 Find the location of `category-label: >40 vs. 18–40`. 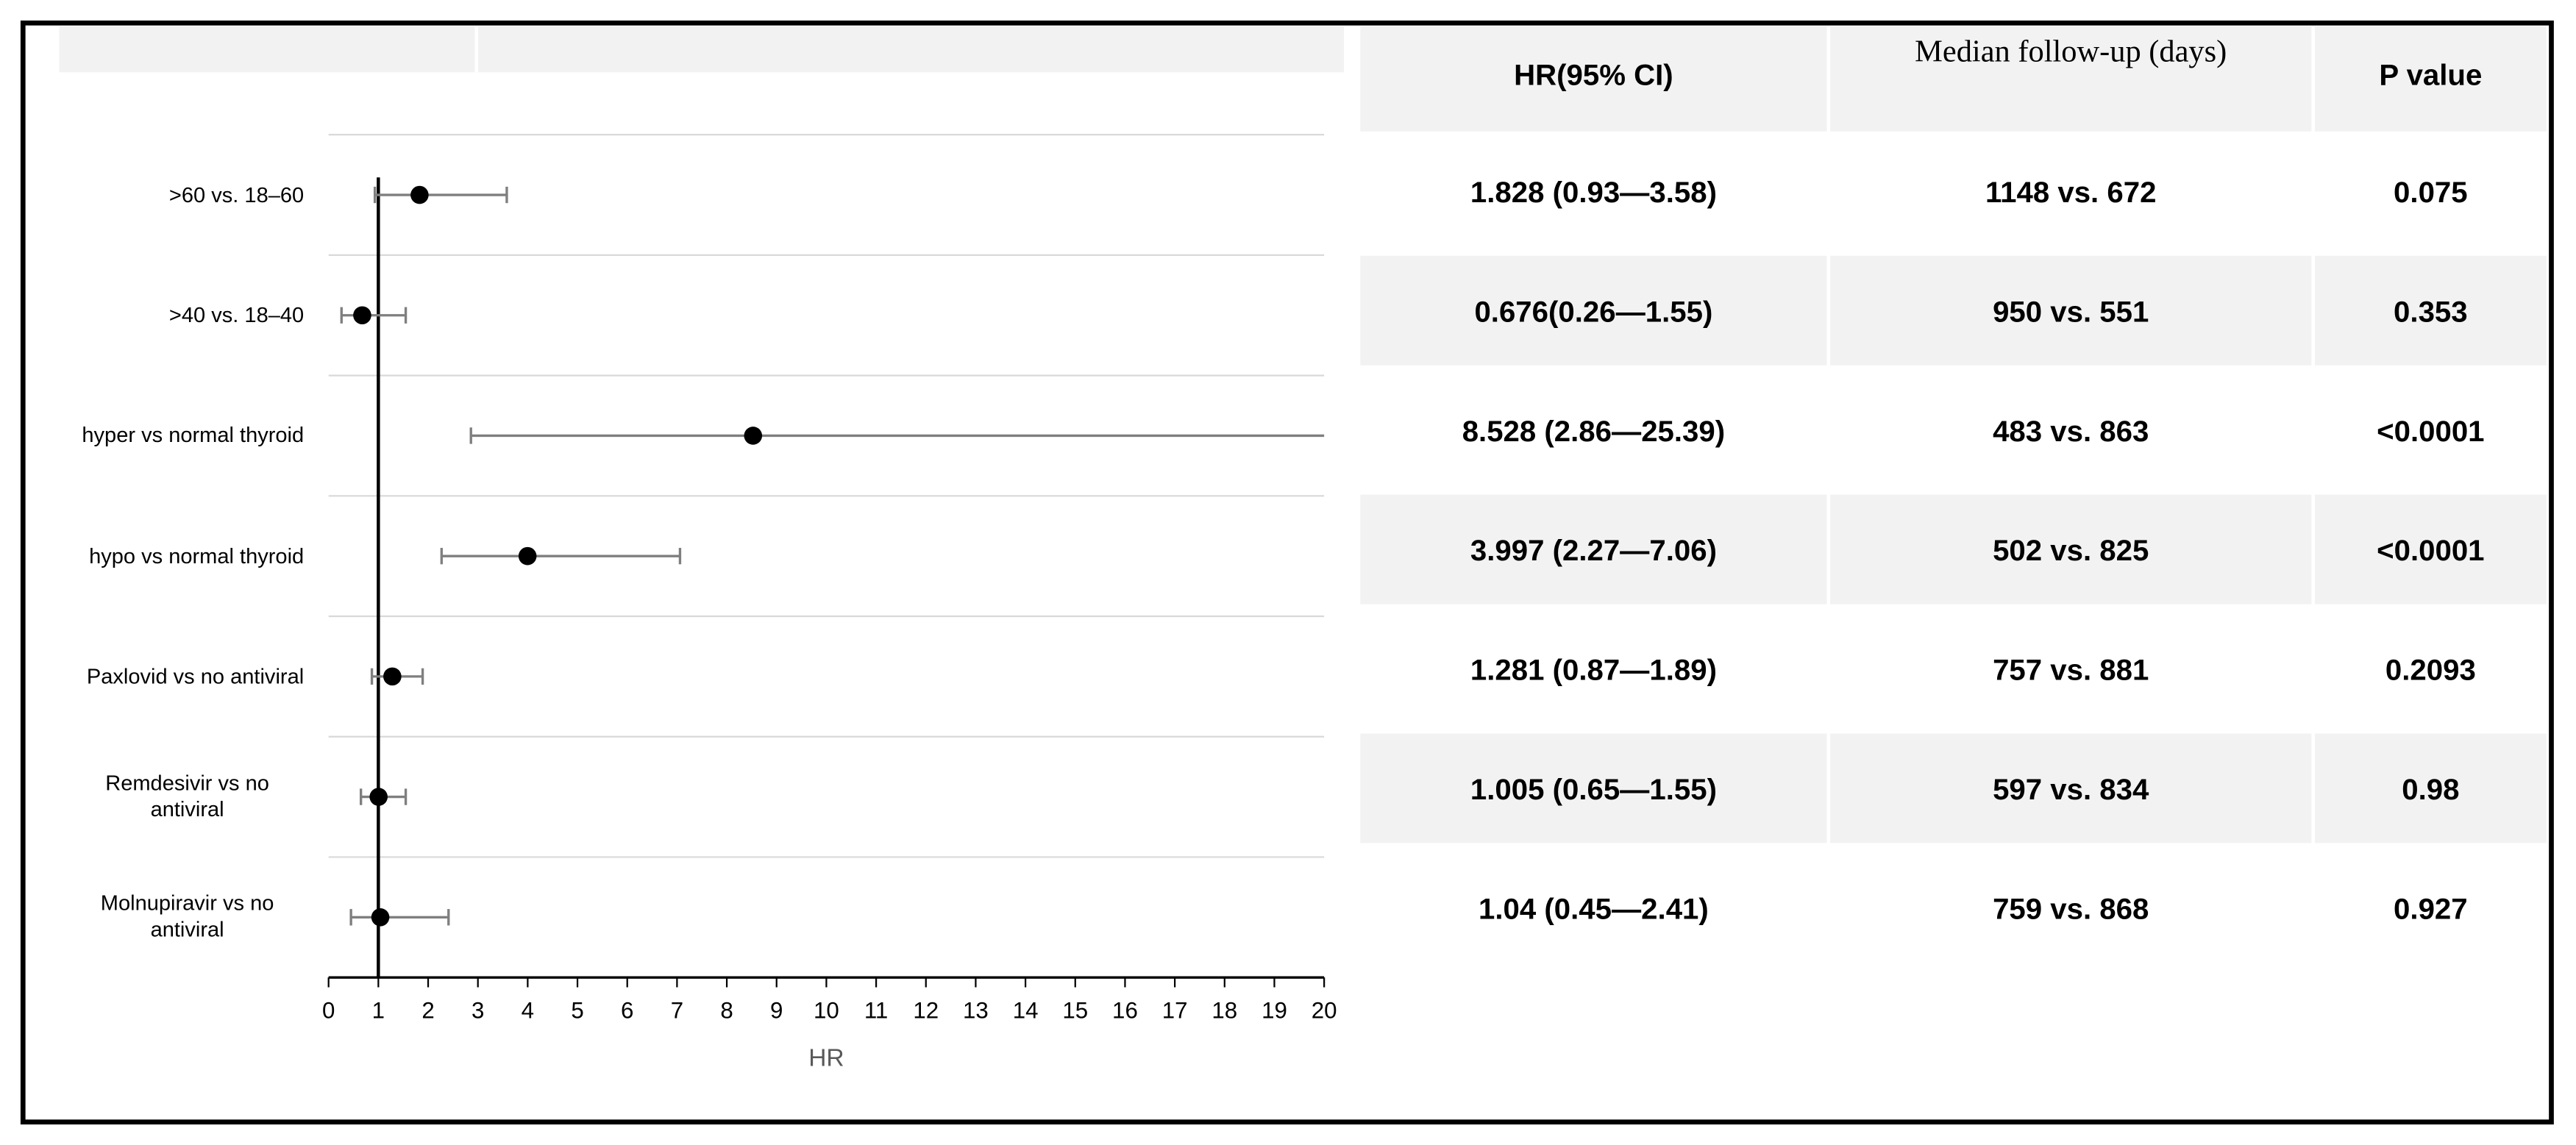

category-label: >40 vs. 18–40 is located at coordinates (236, 314).